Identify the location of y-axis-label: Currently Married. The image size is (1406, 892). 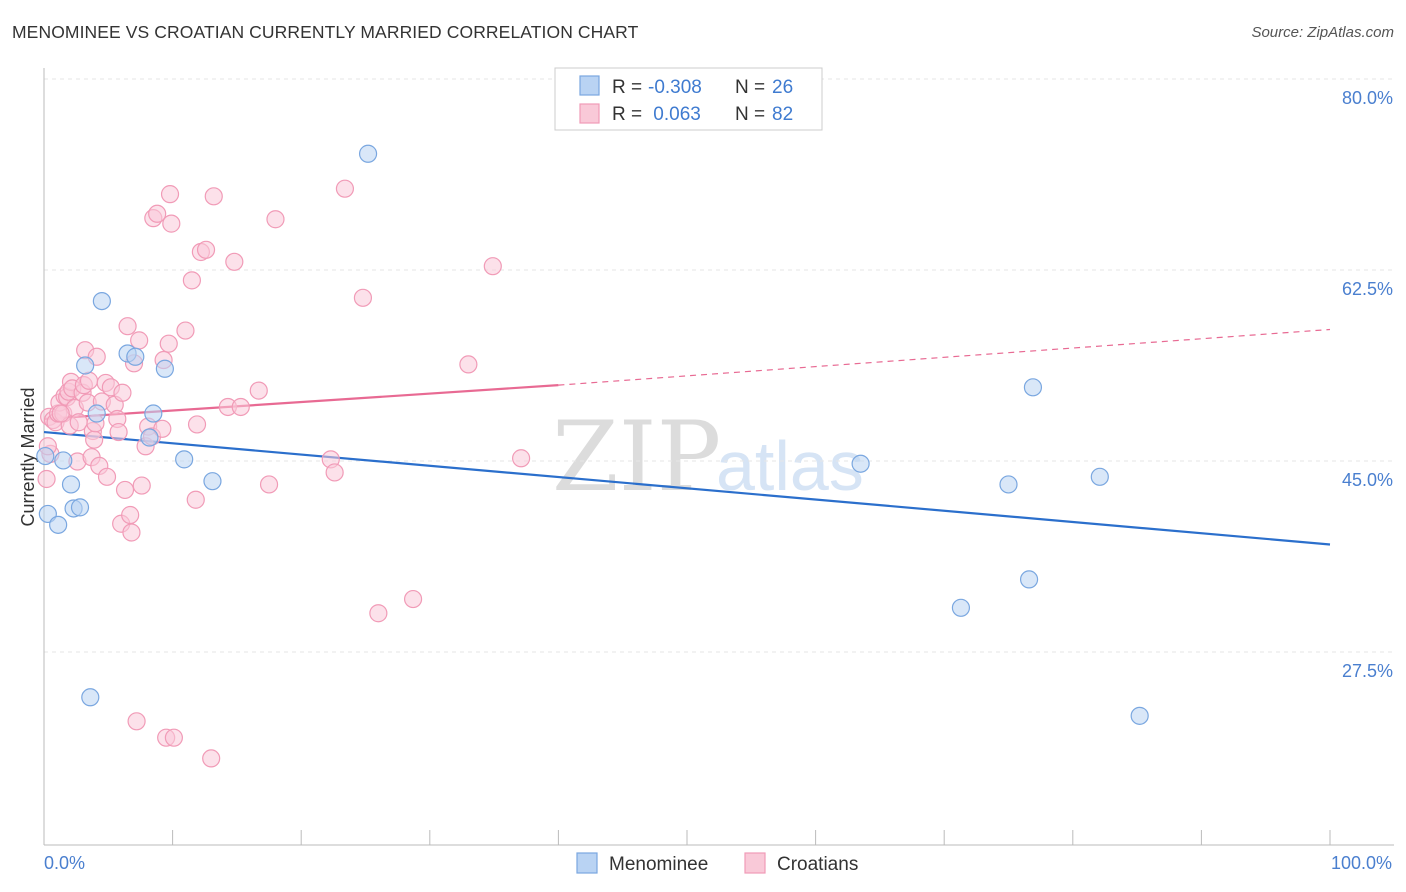
(28, 456).